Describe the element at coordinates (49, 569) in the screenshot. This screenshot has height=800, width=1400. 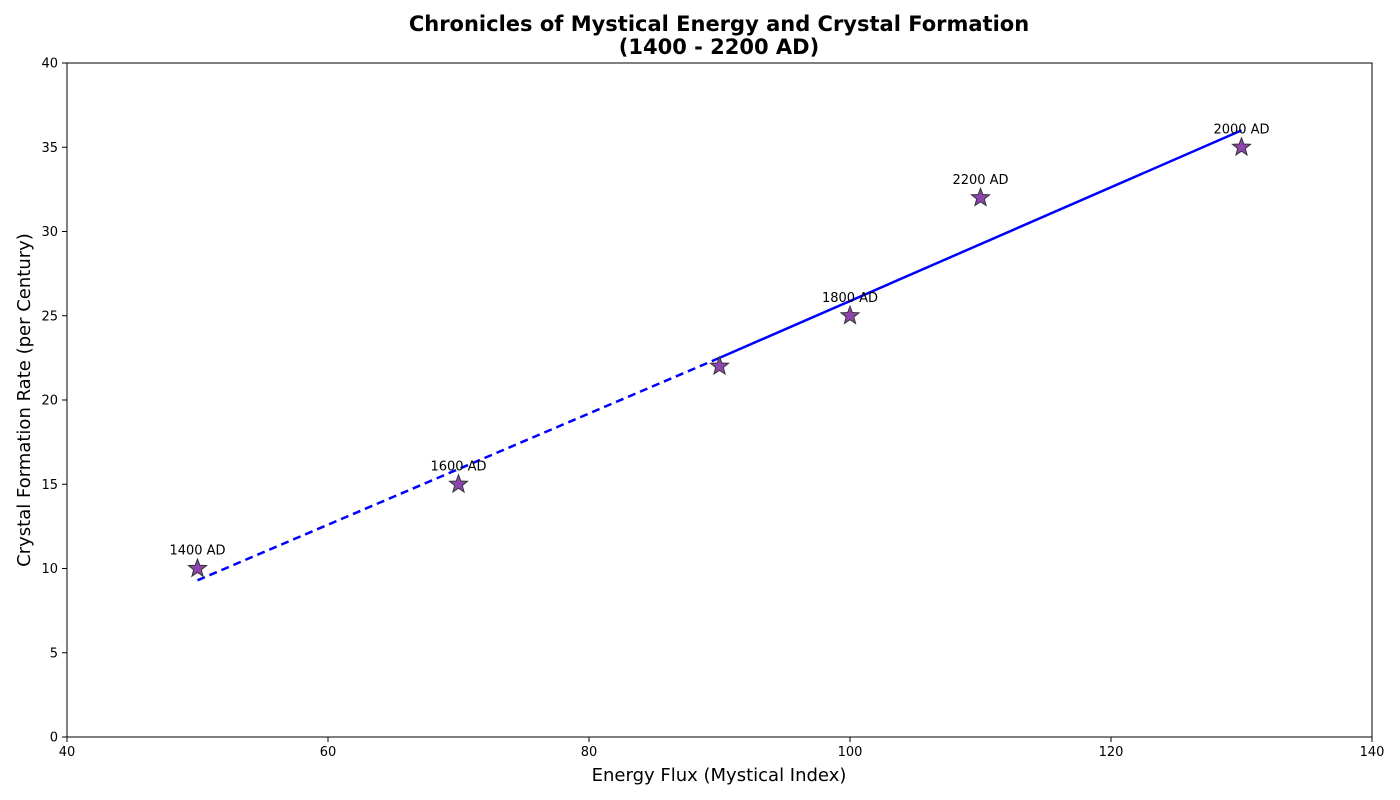
I see `y-tick-label: 10` at that location.